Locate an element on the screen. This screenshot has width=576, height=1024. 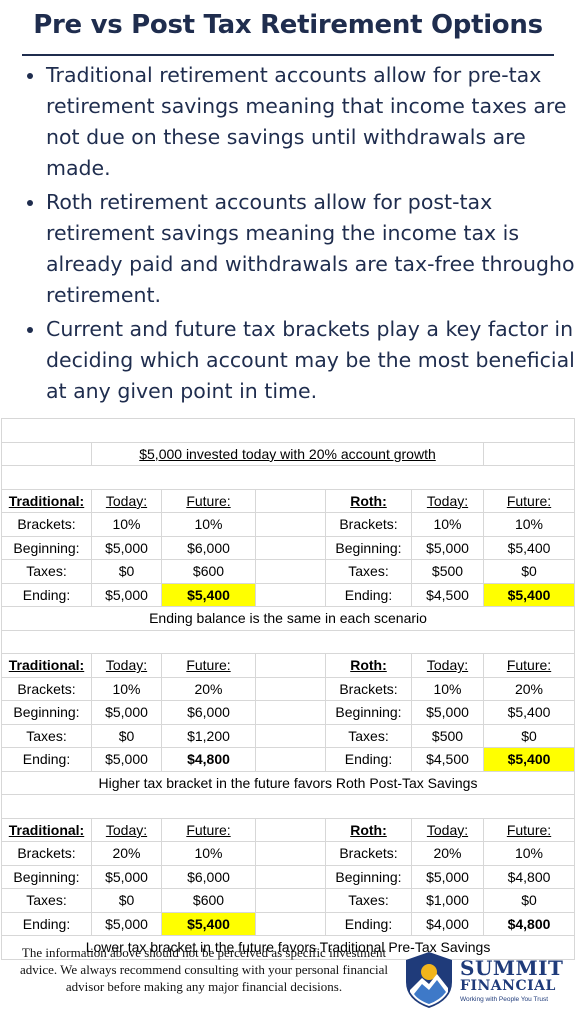
table-row: Taxes: $0 $1,200 Taxes: $500 $0 is located at coordinates (288, 735).